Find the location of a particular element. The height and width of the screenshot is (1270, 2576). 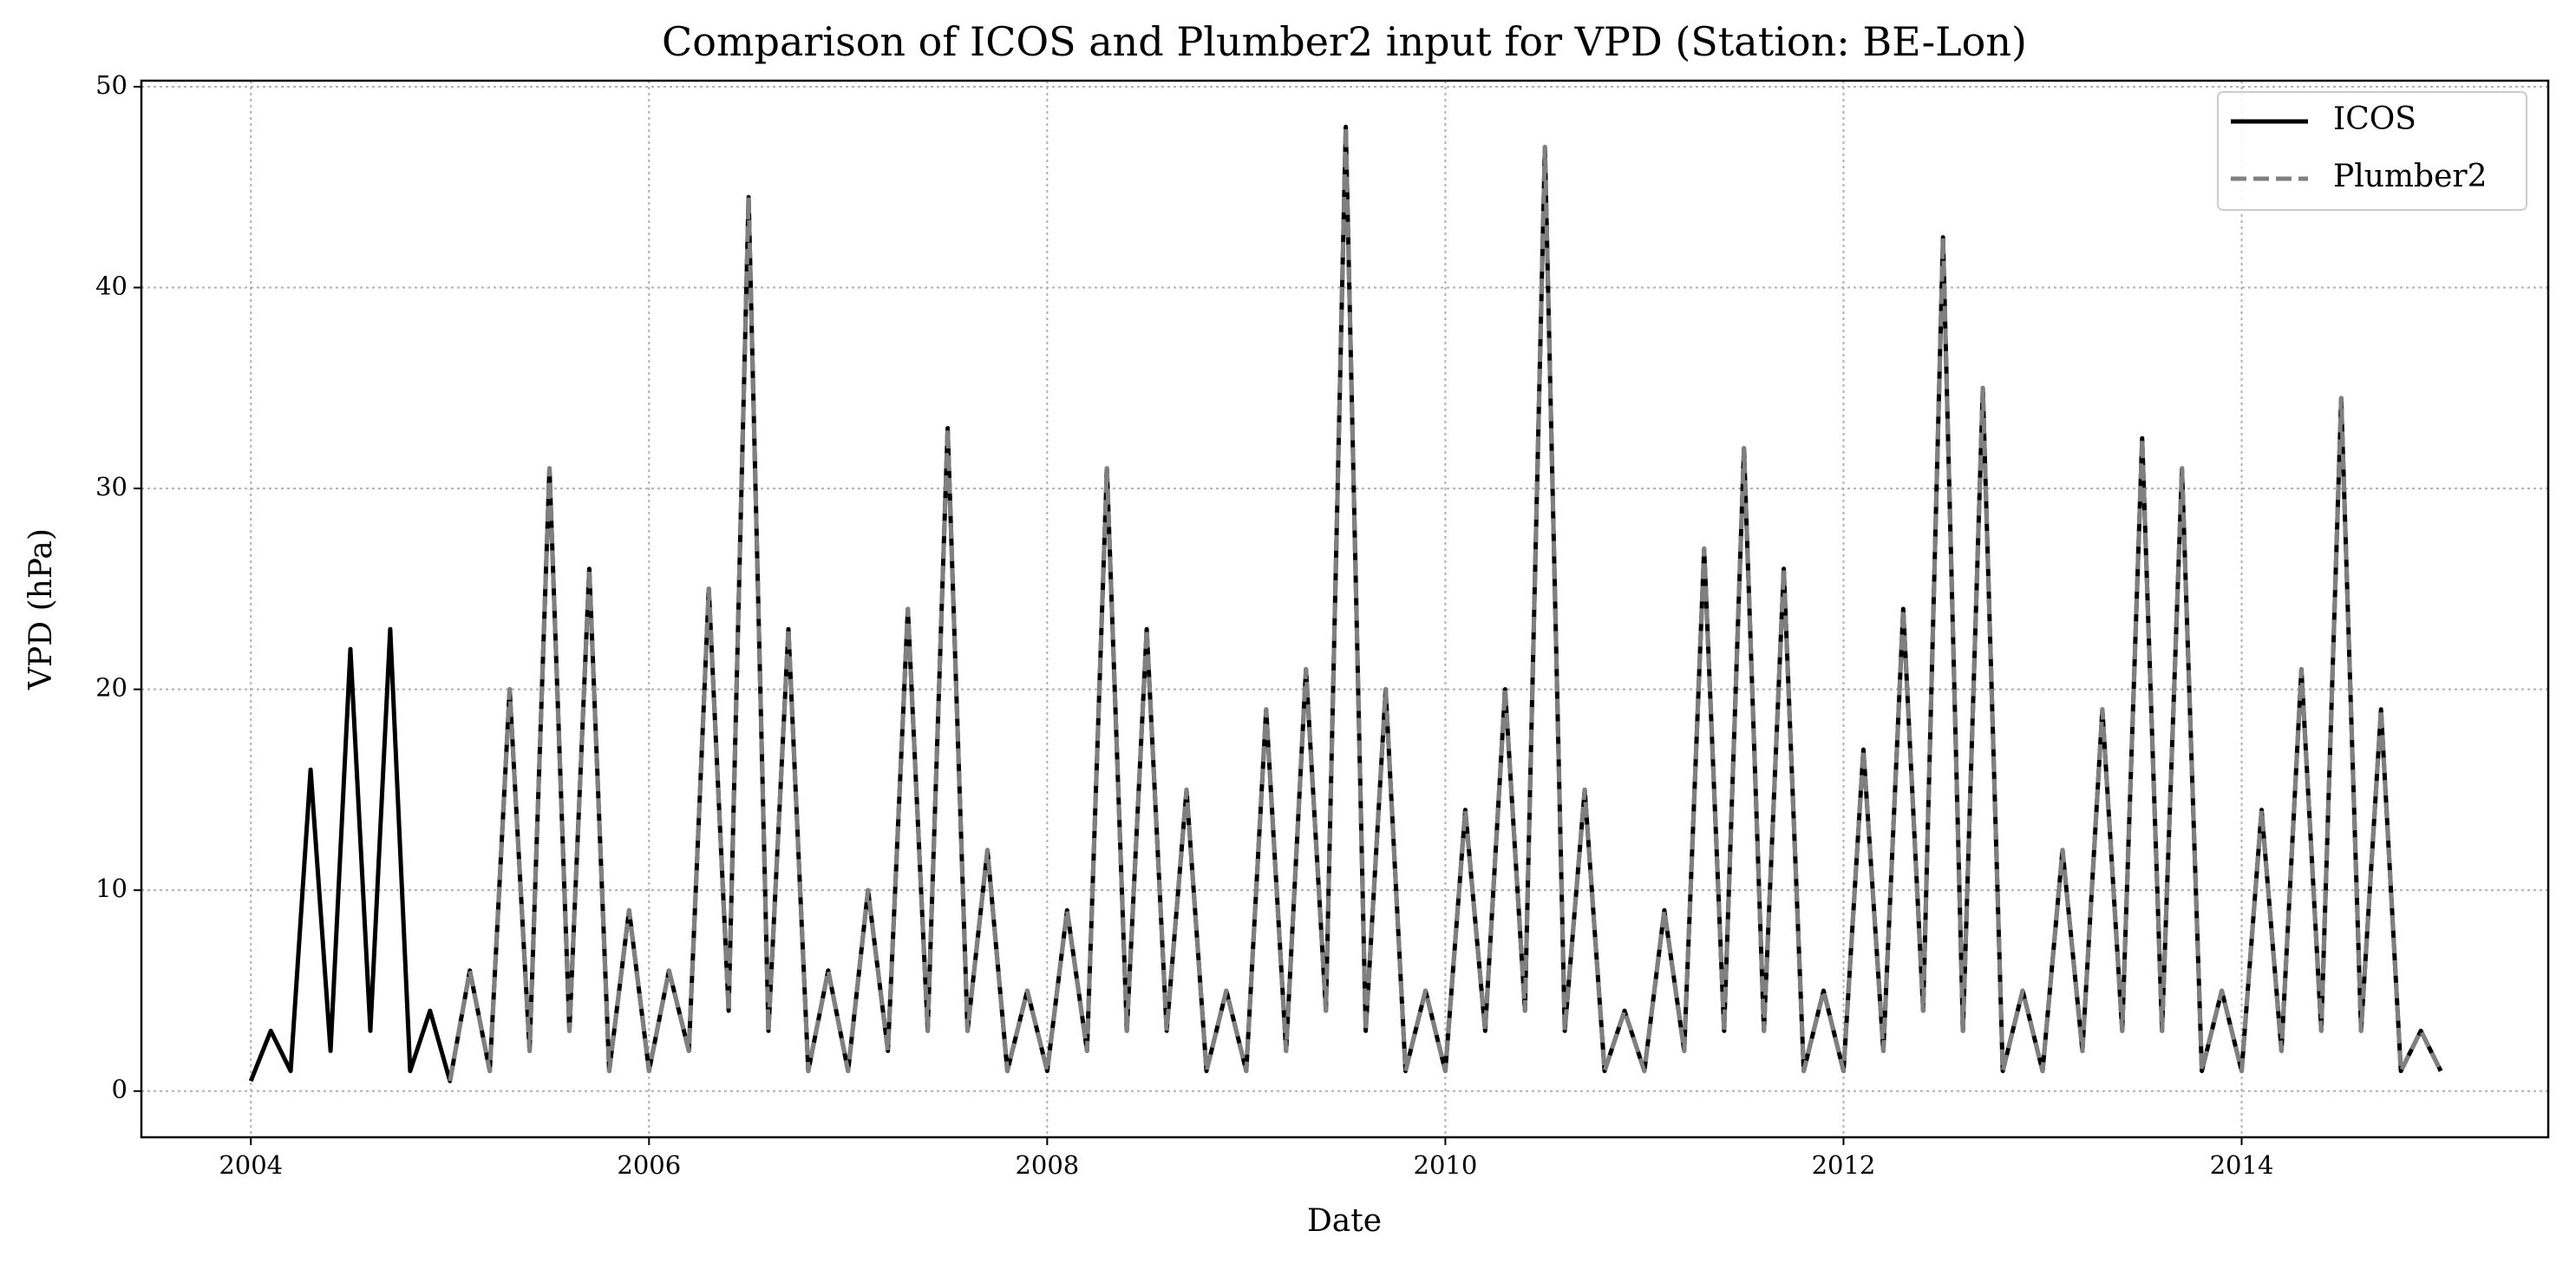

legend-label: ICOS is located at coordinates (2374, 119).